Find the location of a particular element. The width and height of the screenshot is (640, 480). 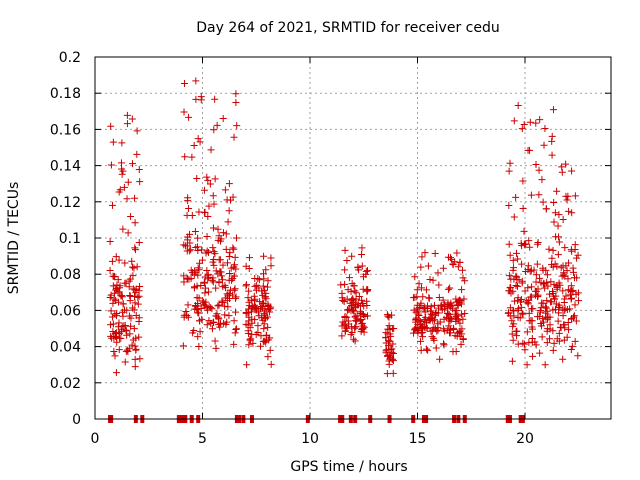

y-tick-label: 0.18 is located at coordinates (65, 94).